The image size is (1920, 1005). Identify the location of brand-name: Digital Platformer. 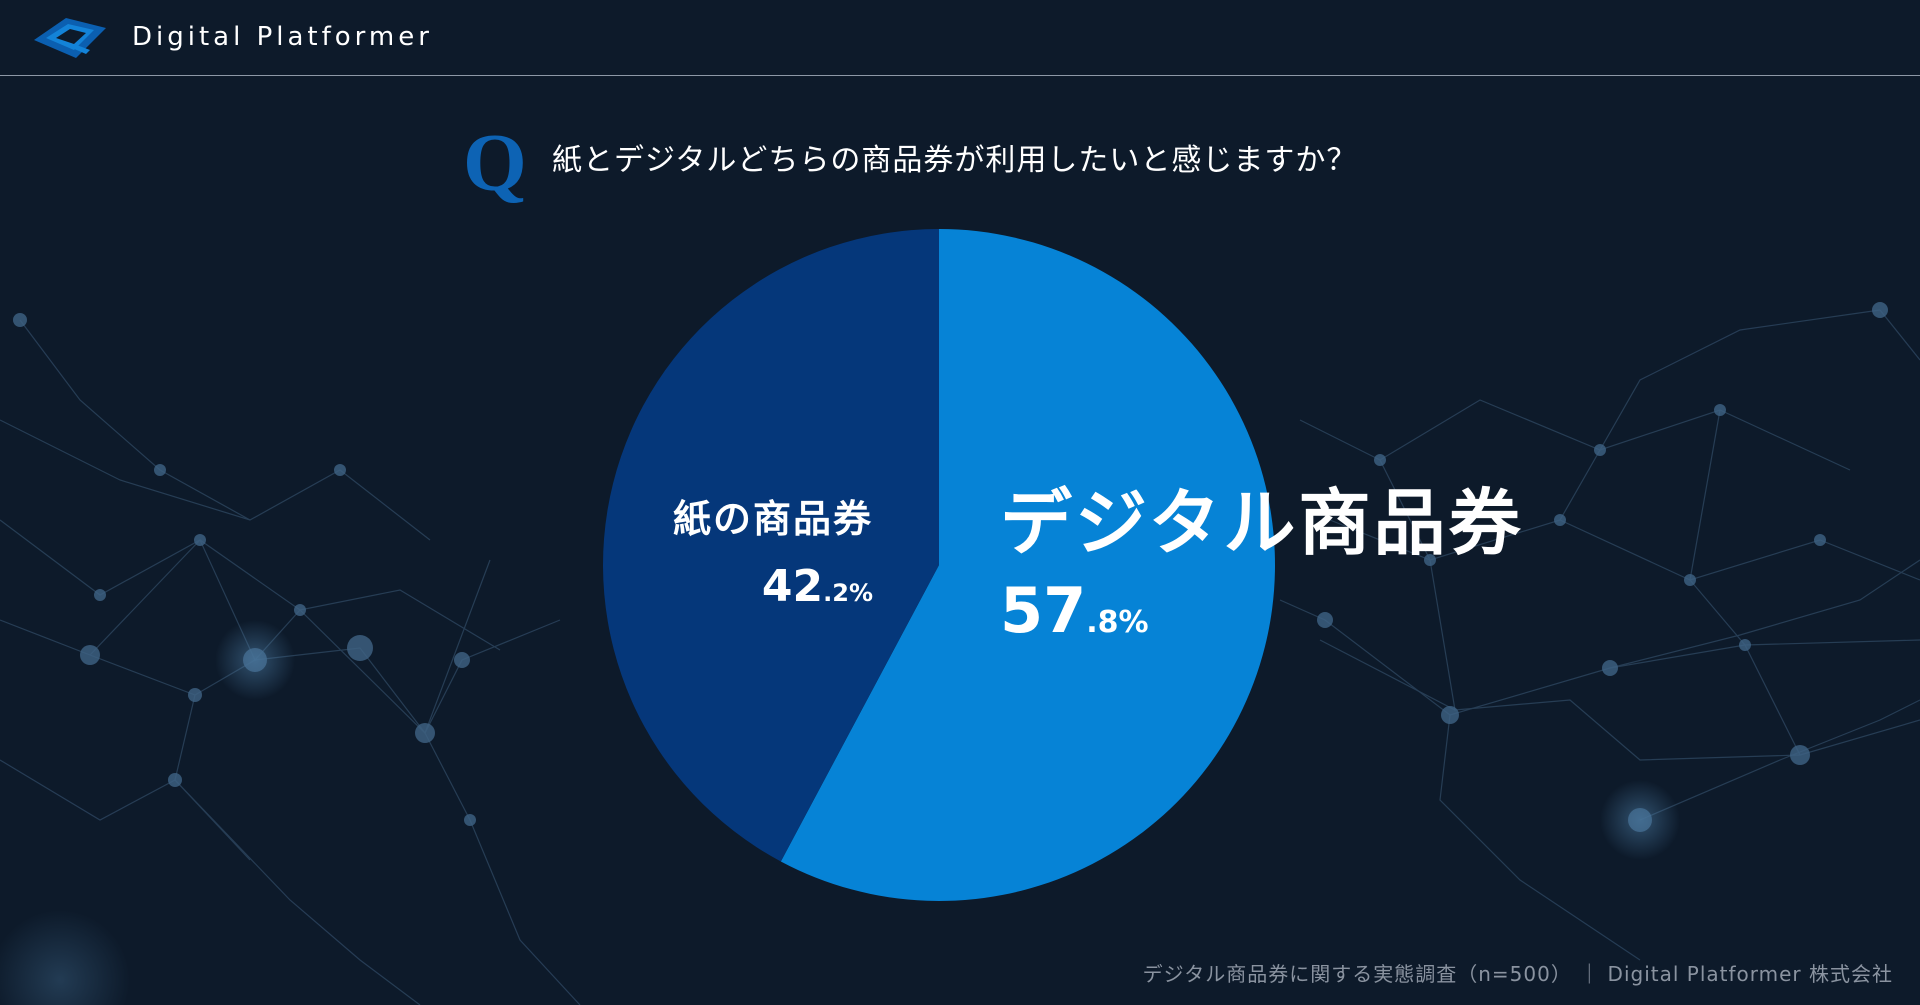
(282, 37).